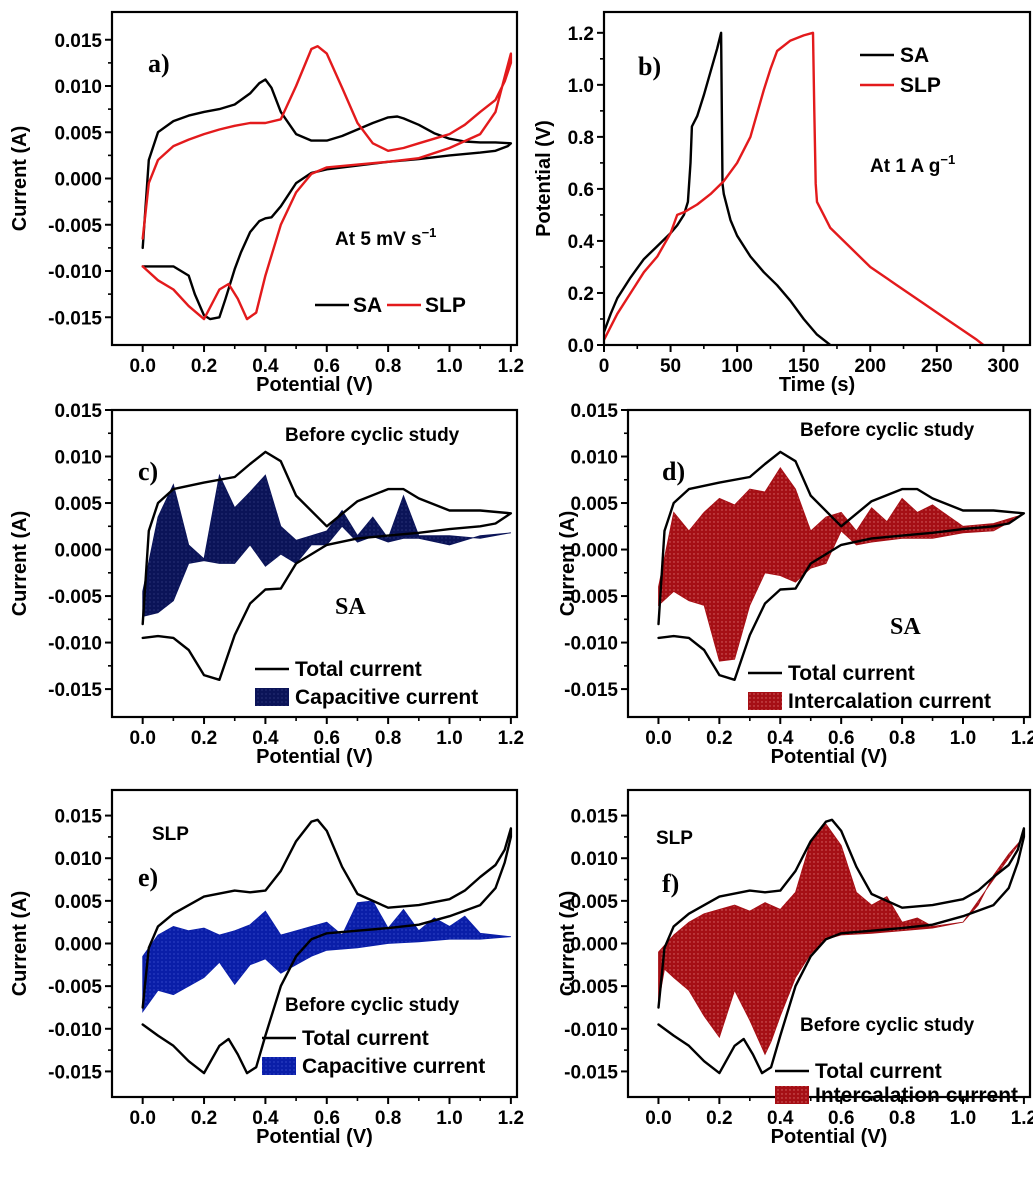 The image size is (1033, 1178). What do you see at coordinates (841, 1118) in the screenshot?
I see `x-tick-label: 0.6` at bounding box center [841, 1118].